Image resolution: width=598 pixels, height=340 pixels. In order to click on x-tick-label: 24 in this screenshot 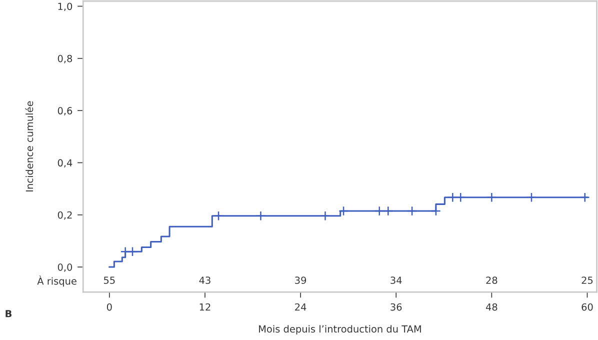, I will do `click(300, 307)`.